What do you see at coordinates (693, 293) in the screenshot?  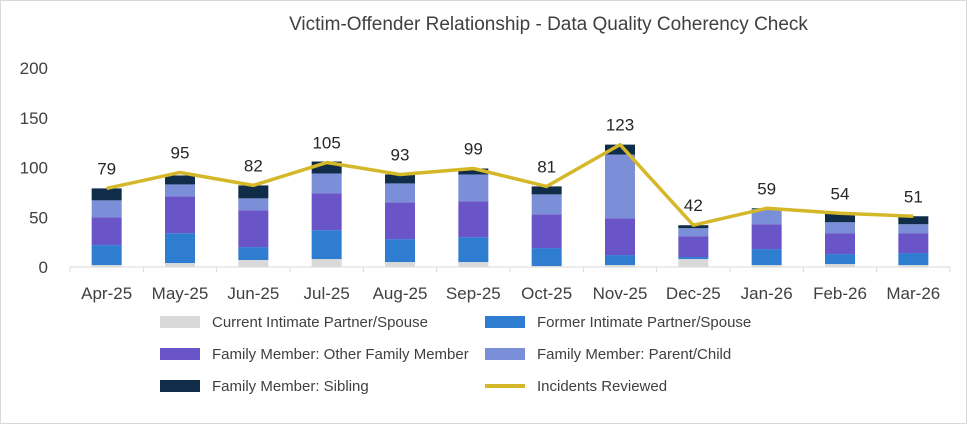 I see `x-tick-label: Dec-25` at bounding box center [693, 293].